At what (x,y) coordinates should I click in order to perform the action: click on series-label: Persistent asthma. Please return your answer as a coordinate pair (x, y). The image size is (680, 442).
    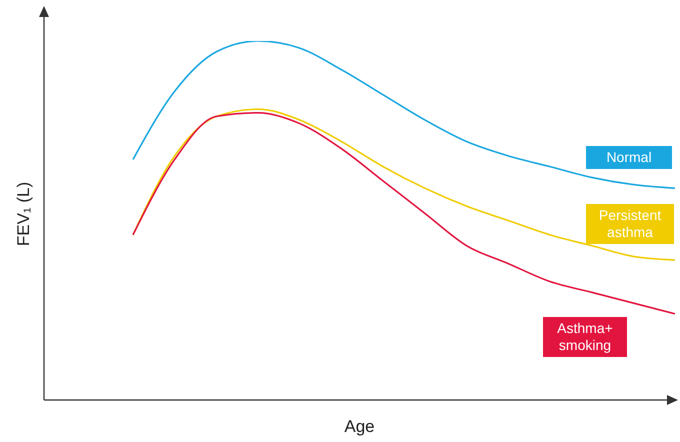
    Looking at the image, I should click on (630, 223).